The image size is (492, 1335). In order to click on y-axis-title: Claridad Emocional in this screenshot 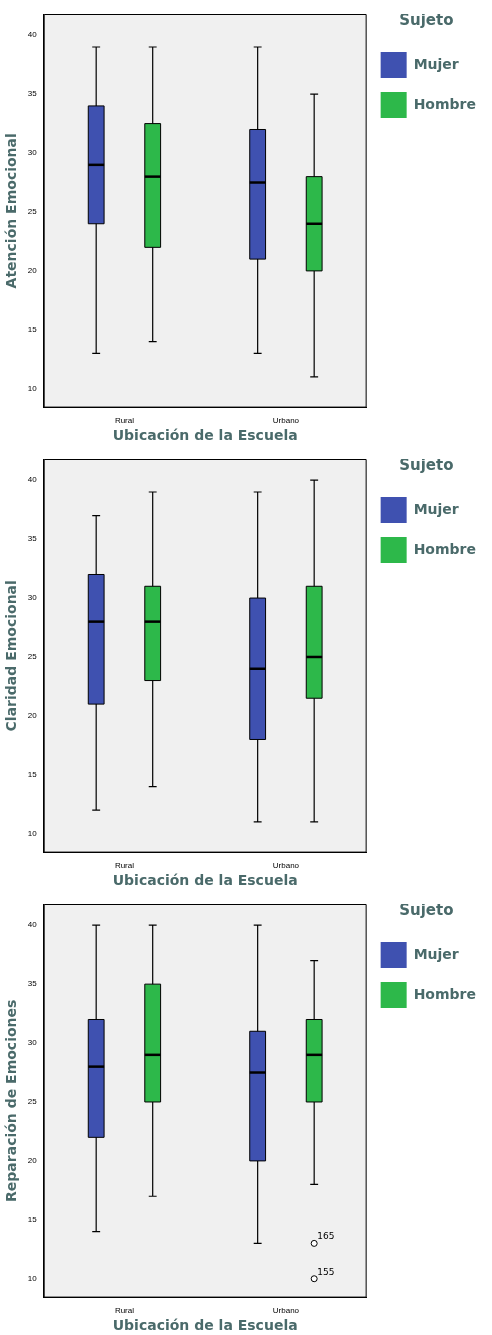, I will do `click(11, 656)`.